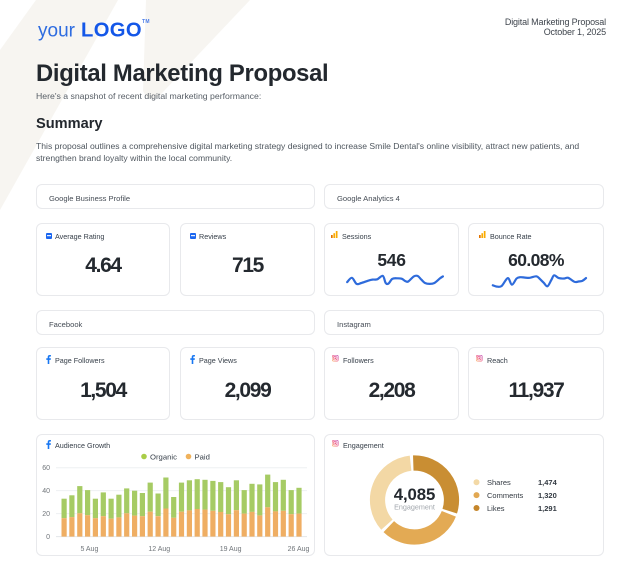 The image size is (640, 573). What do you see at coordinates (202, 457) in the screenshot?
I see `svg-text: Paid` at bounding box center [202, 457].